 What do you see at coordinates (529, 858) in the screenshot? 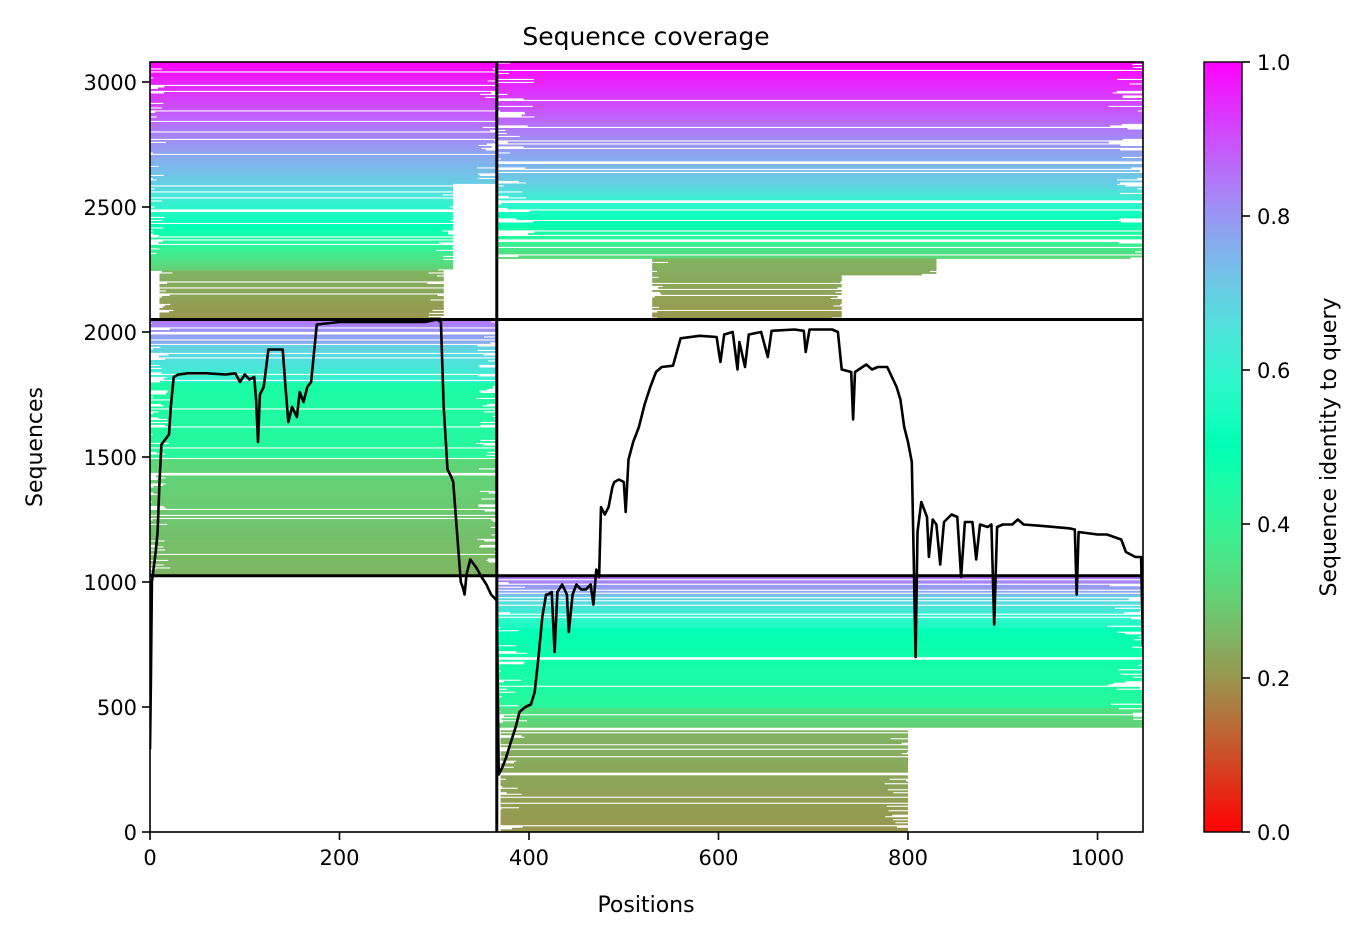
I see `x-tick-label: 400` at bounding box center [529, 858].